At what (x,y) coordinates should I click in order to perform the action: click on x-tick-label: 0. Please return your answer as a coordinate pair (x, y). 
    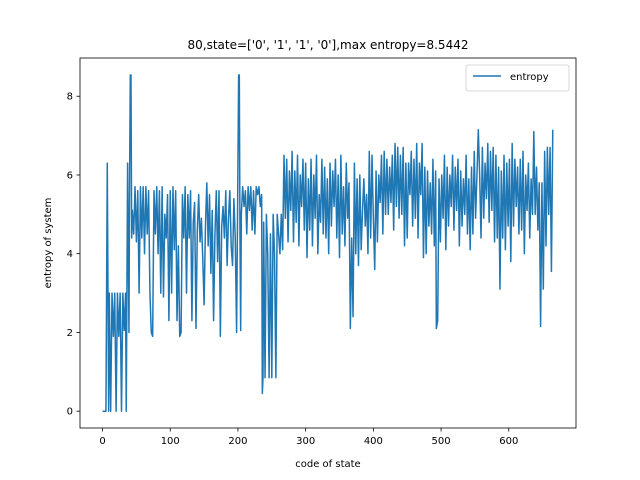
    Looking at the image, I should click on (102, 441).